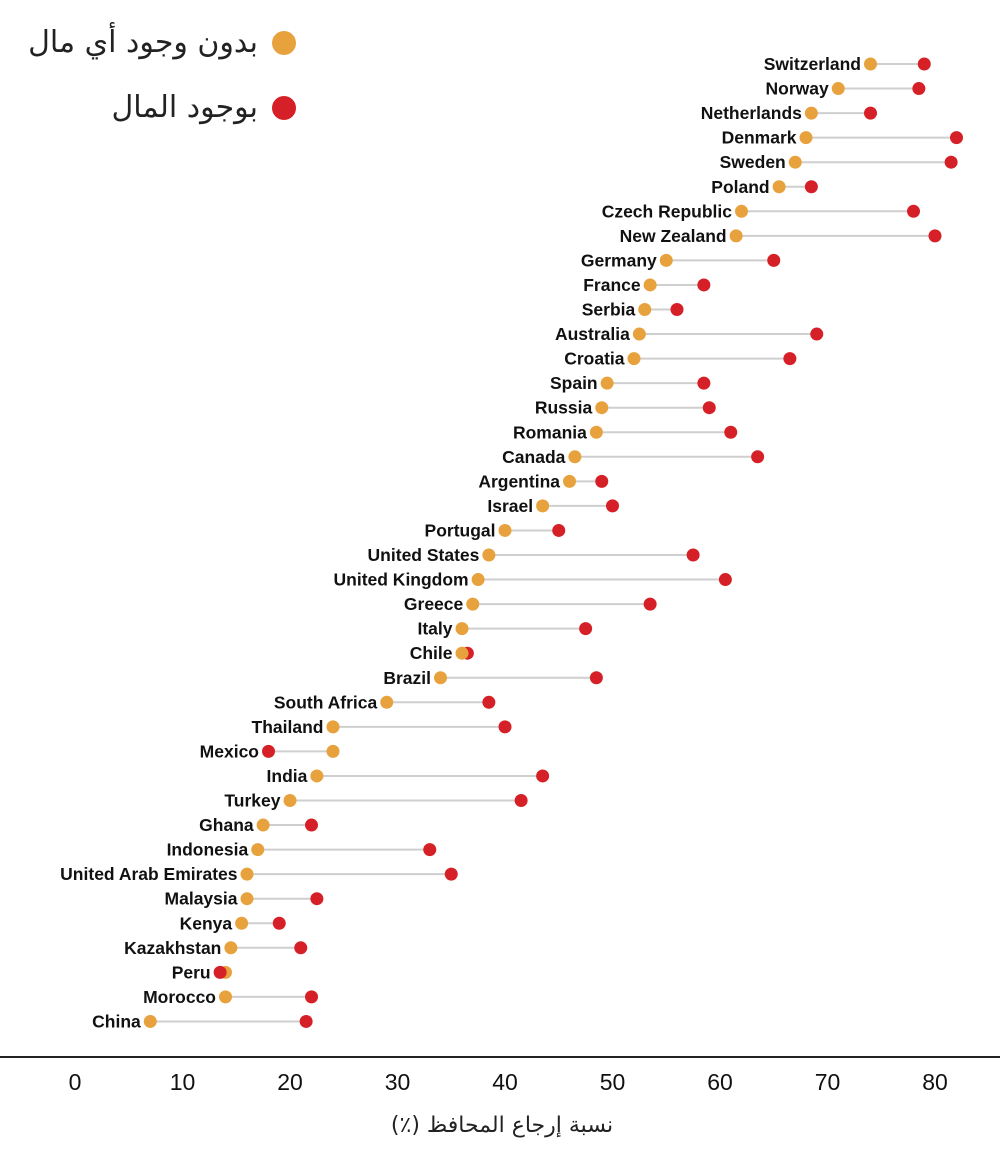 The image size is (1000, 1163). I want to click on row-spain: Spain, so click(630, 383).